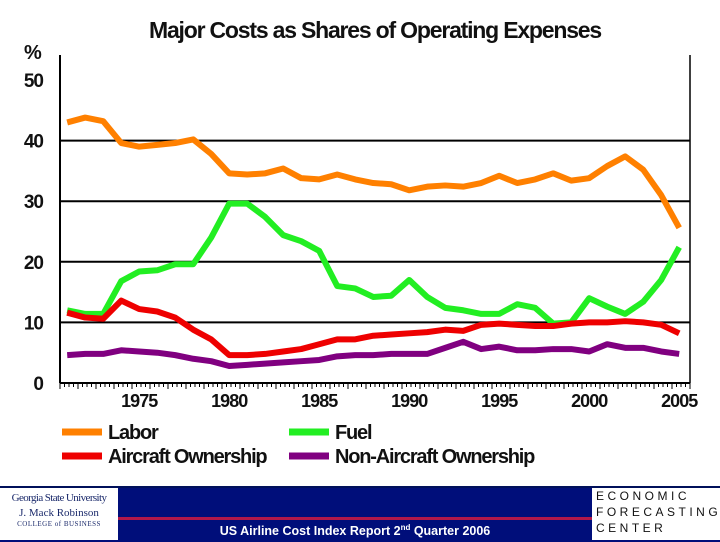  I want to click on x-tick-label: 1985, so click(319, 401).